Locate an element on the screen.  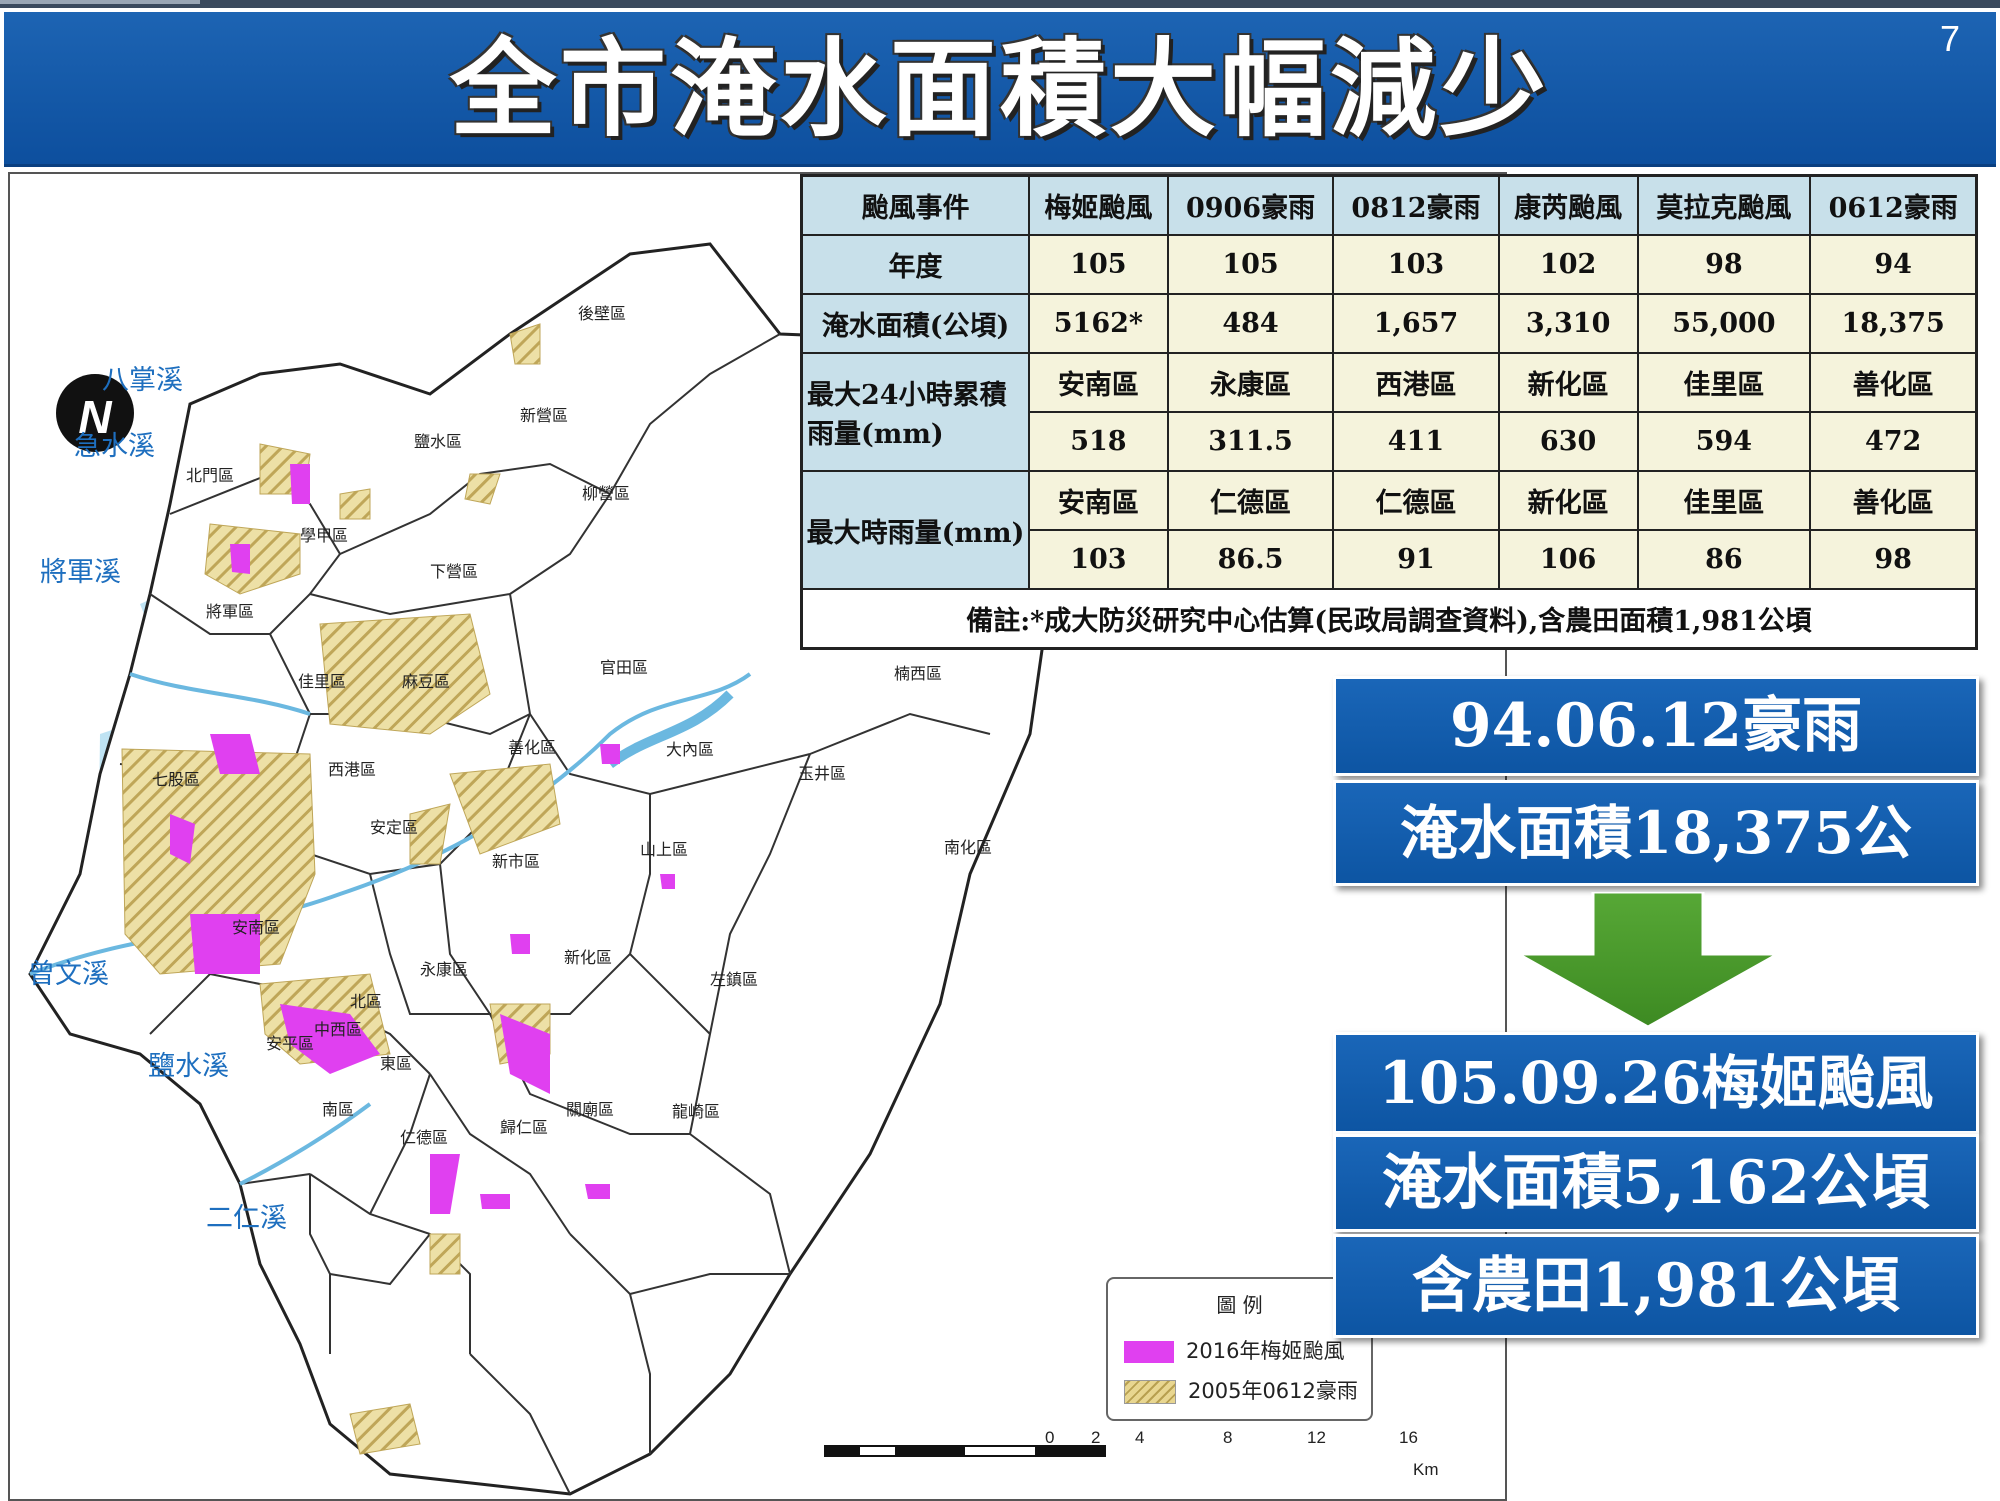
table-cell: 484 is located at coordinates (1250, 323).